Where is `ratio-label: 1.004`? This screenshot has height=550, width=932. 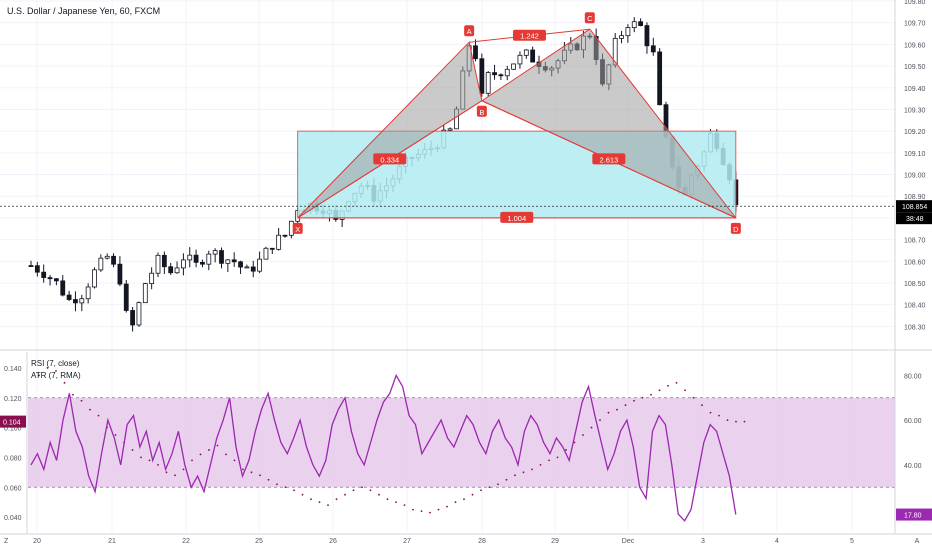 ratio-label: 1.004 is located at coordinates (516, 218).